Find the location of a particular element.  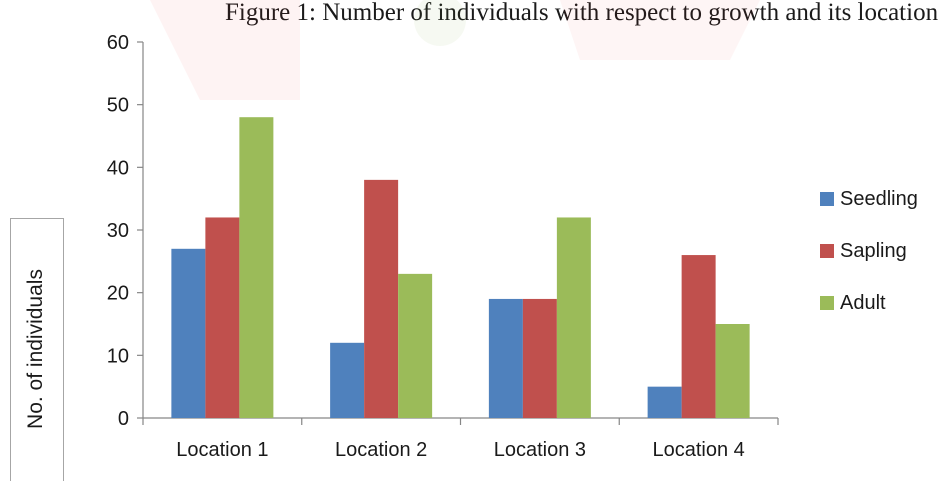

legend-item: Sapling is located at coordinates (869, 251).